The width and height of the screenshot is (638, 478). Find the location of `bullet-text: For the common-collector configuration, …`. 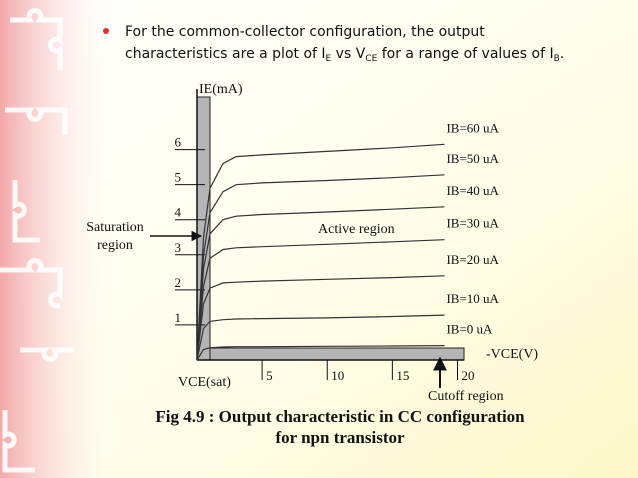

bullet-text: For the common-collector configuration, … is located at coordinates (344, 44).